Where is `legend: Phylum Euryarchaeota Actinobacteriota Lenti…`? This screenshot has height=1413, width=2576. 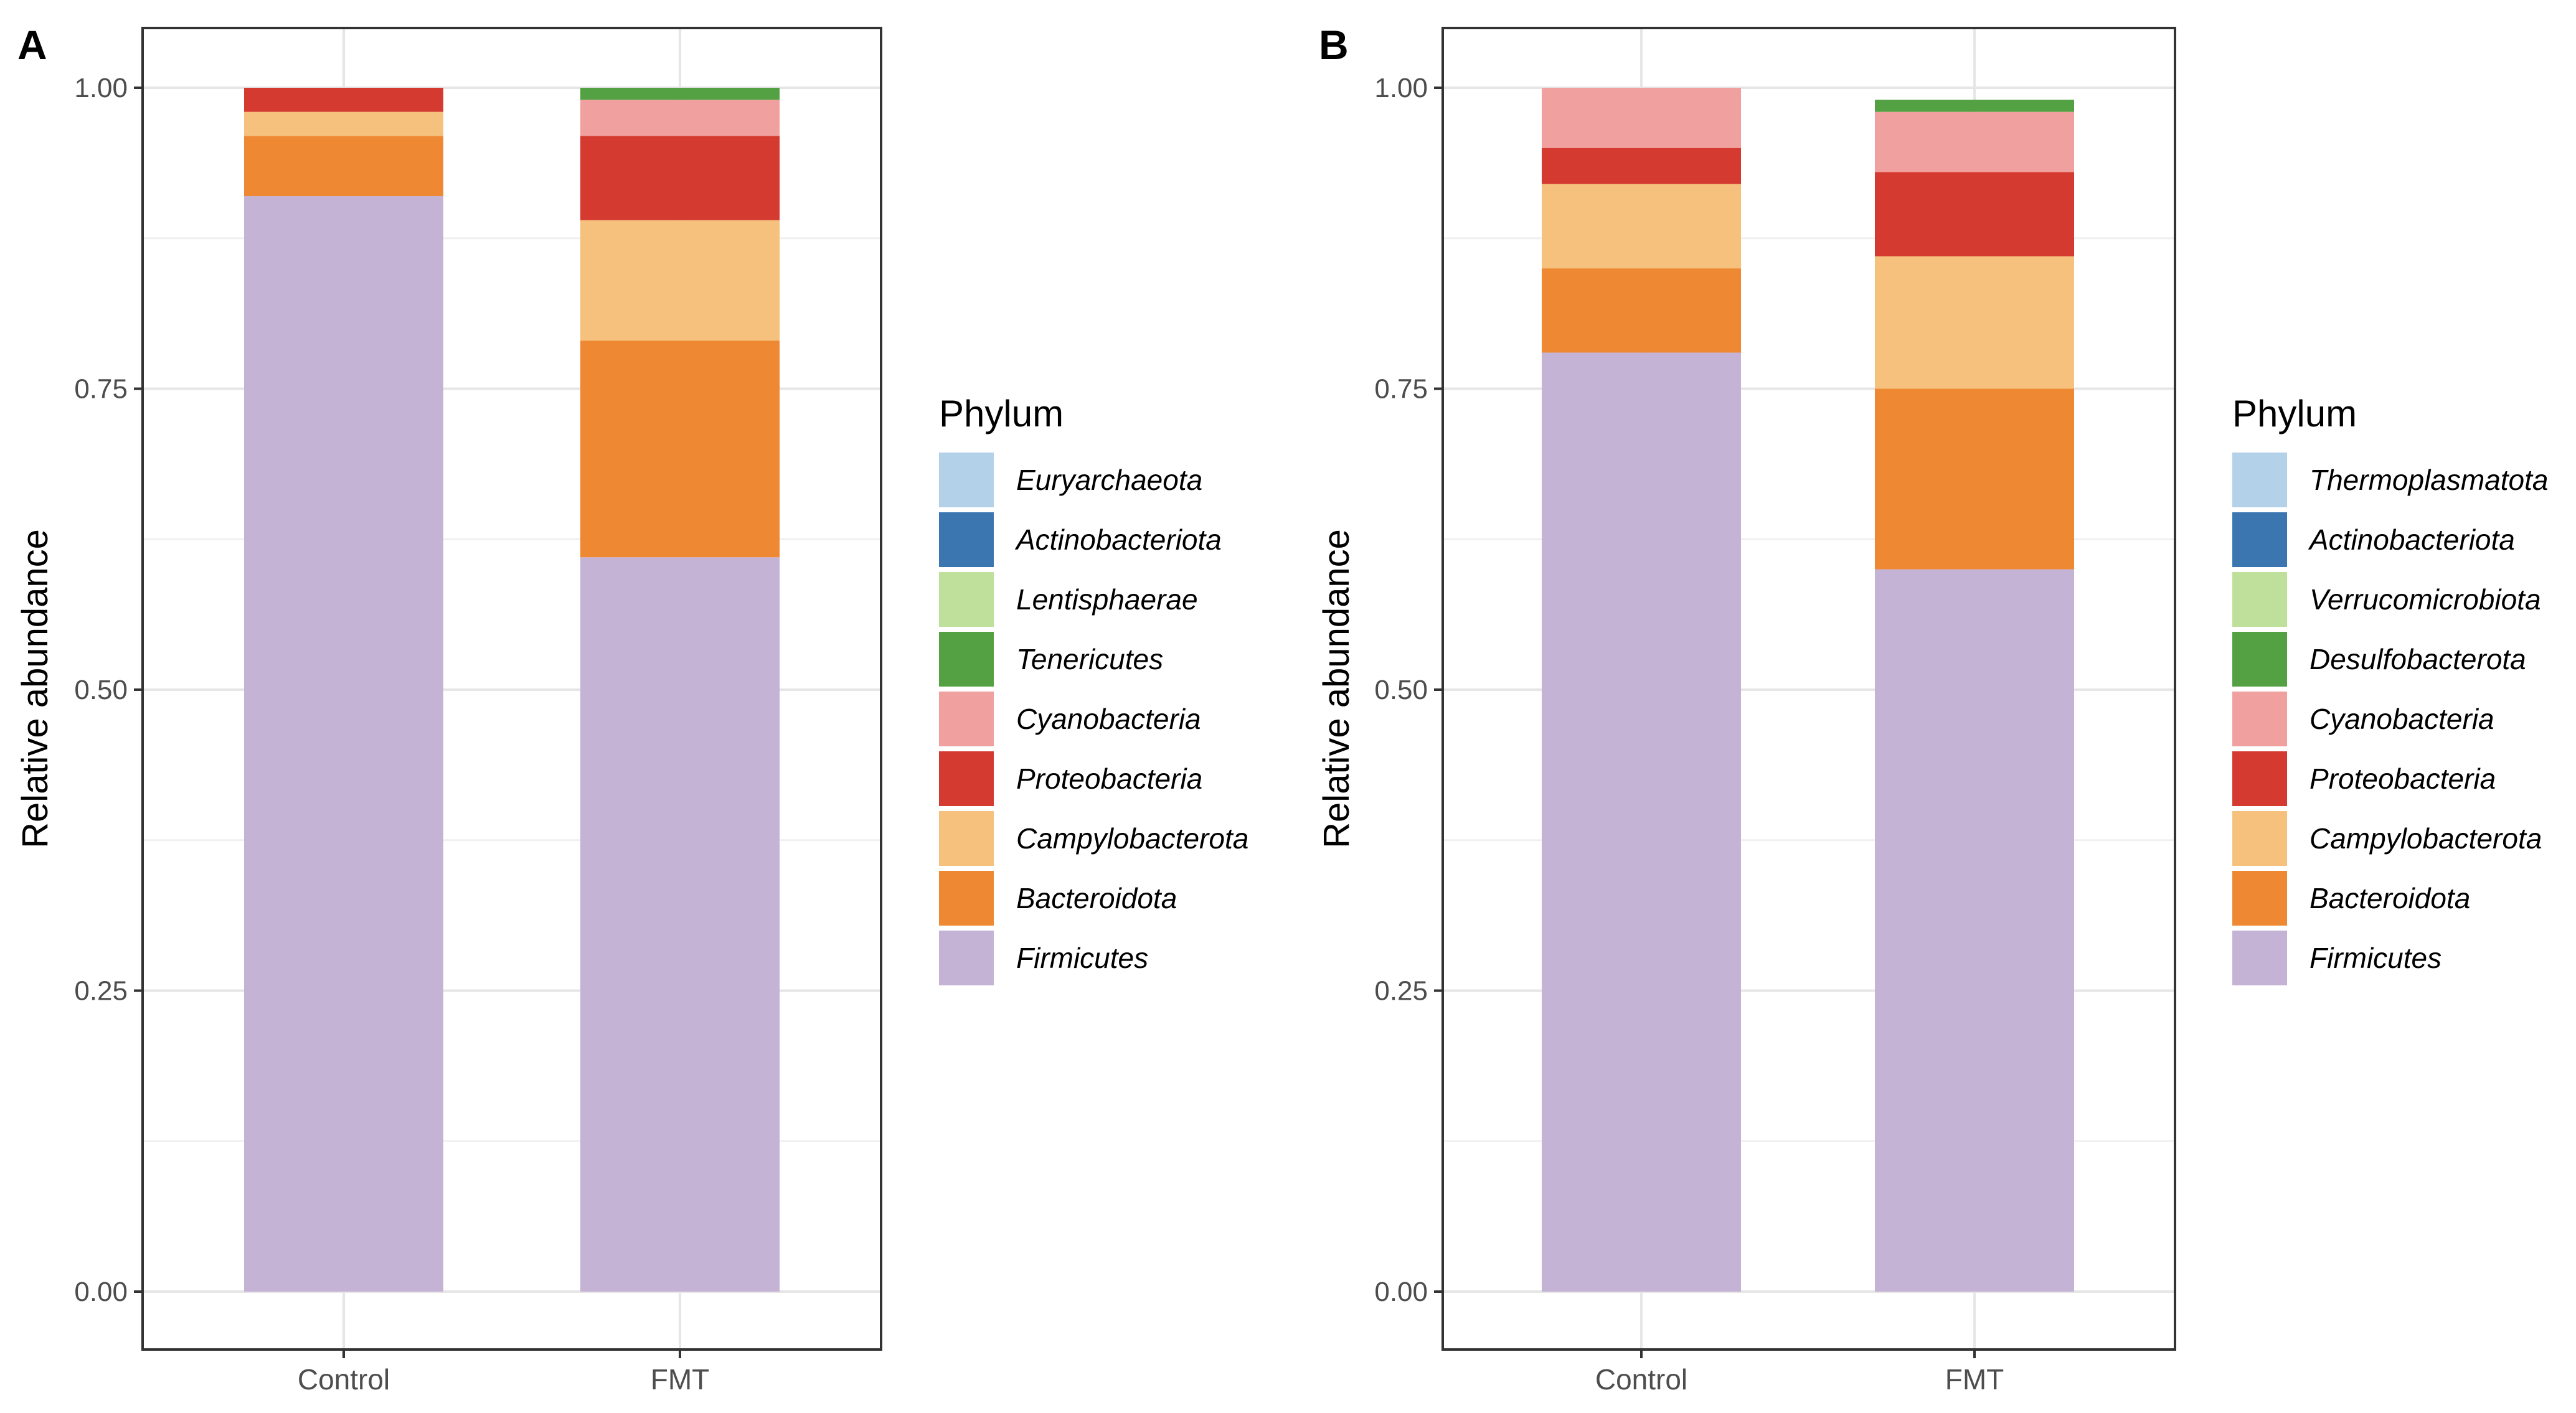
legend: Phylum Euryarchaeota Actinobacteriota Lenti… is located at coordinates (1093, 689).